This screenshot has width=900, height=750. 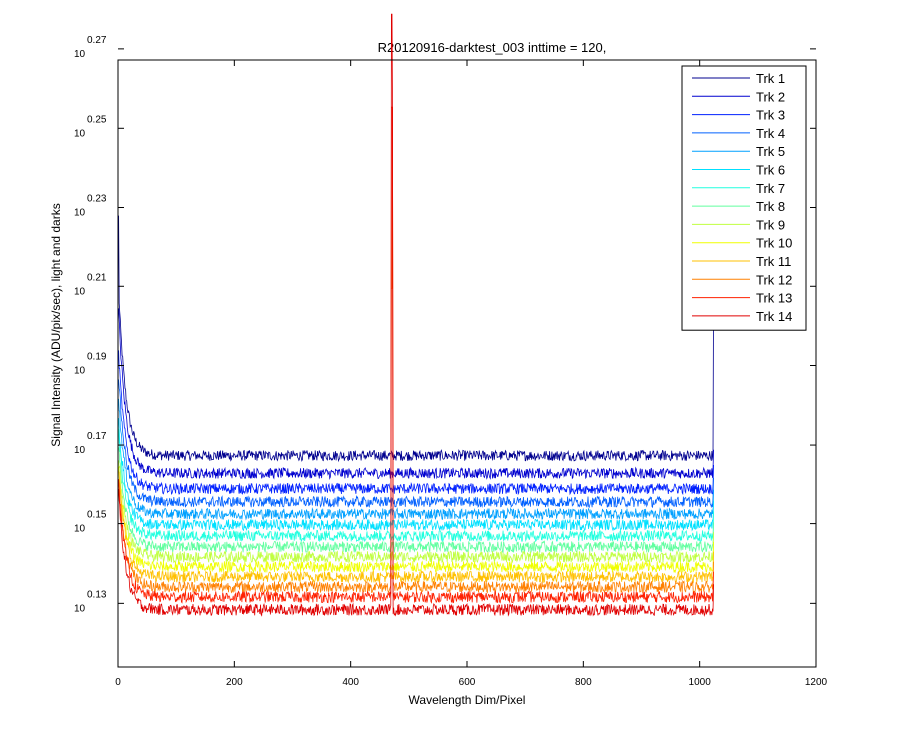 What do you see at coordinates (774, 243) in the screenshot?
I see `legend-entry-label: Trk 10` at bounding box center [774, 243].